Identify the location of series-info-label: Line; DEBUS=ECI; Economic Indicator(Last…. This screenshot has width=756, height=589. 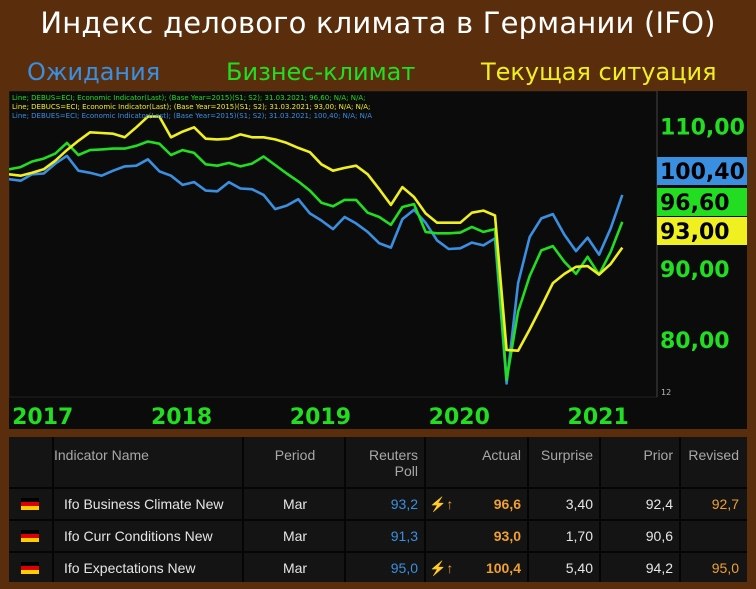
(189, 98).